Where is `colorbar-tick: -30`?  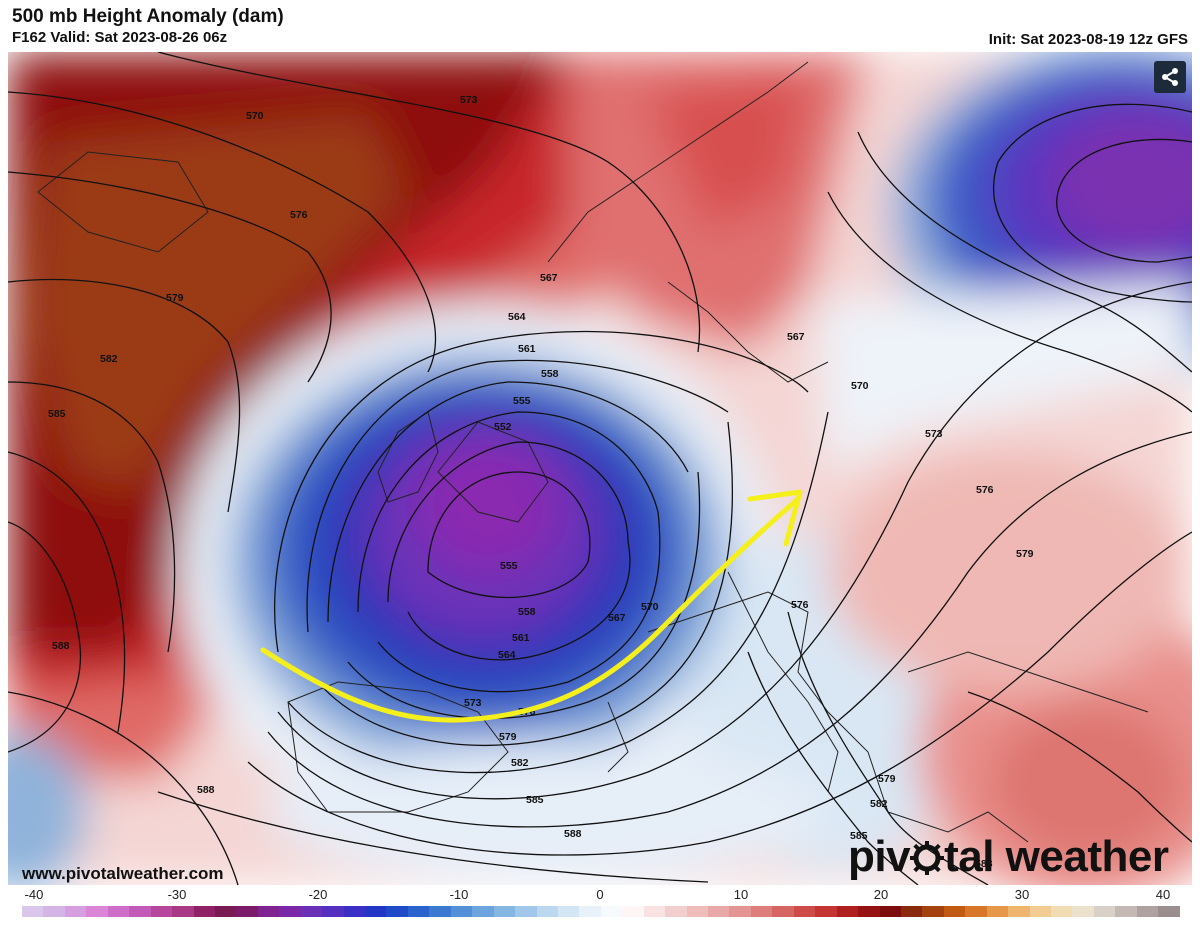
colorbar-tick: -30 is located at coordinates (177, 894).